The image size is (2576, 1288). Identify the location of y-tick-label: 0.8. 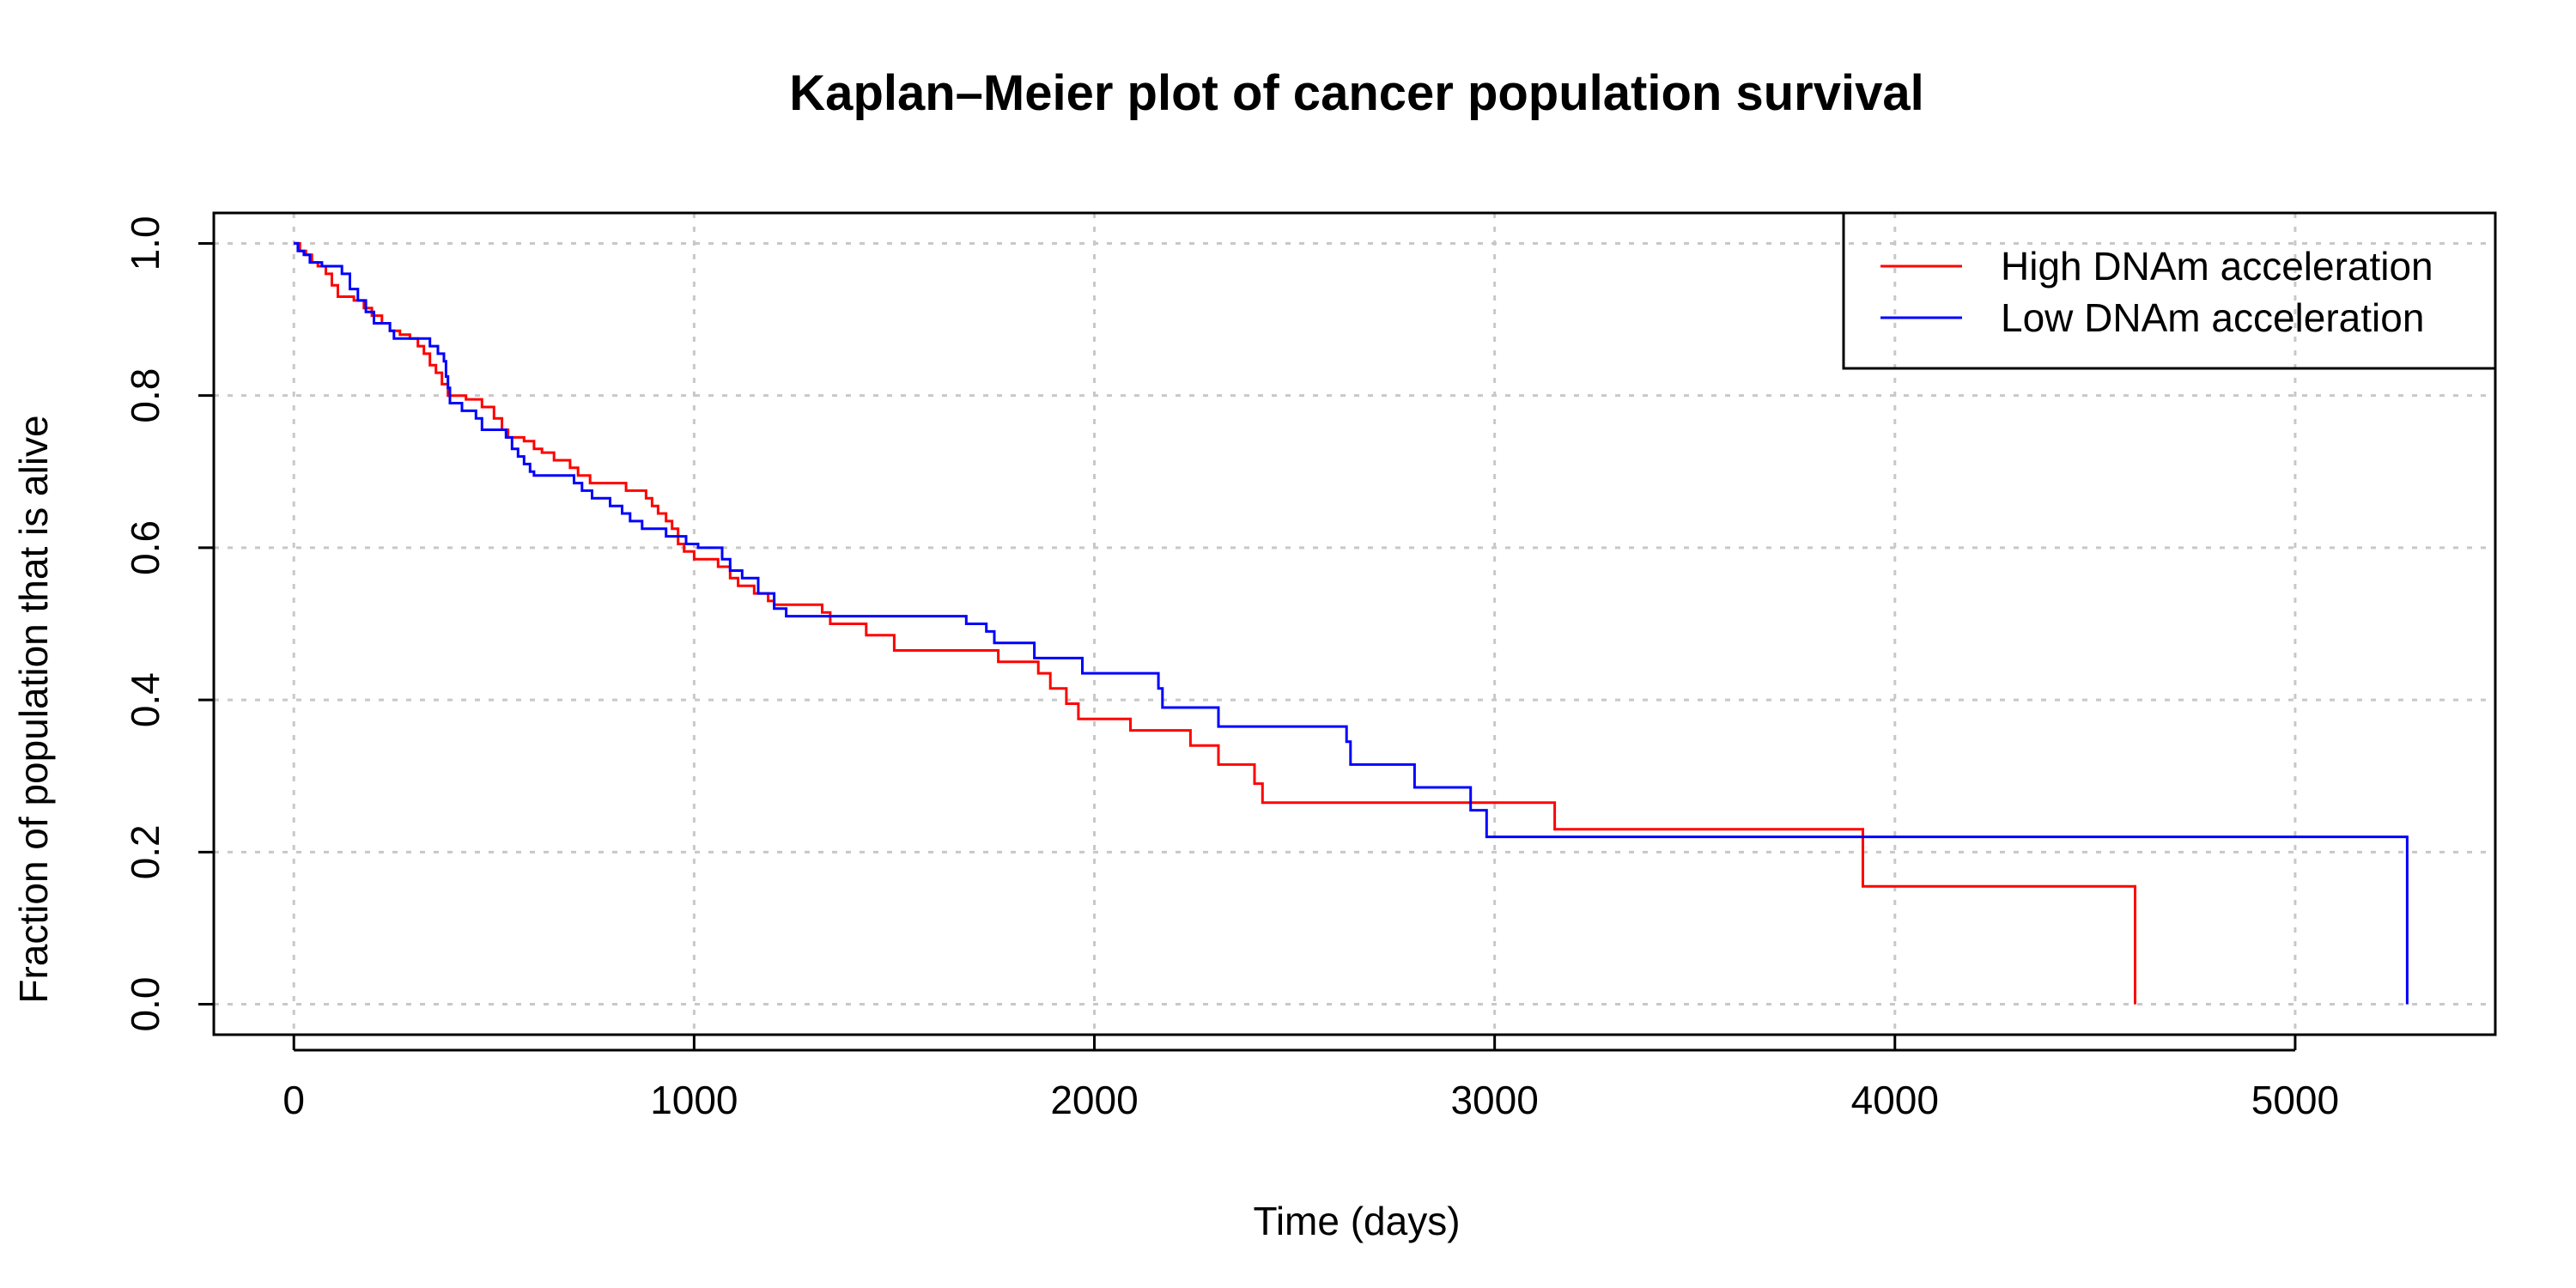
(145, 396).